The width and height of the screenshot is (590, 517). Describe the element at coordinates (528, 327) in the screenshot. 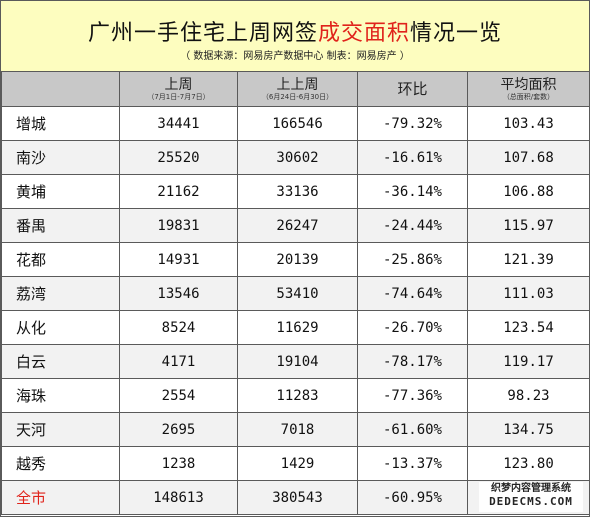

I see `cell-avg-area: 123.54` at that location.